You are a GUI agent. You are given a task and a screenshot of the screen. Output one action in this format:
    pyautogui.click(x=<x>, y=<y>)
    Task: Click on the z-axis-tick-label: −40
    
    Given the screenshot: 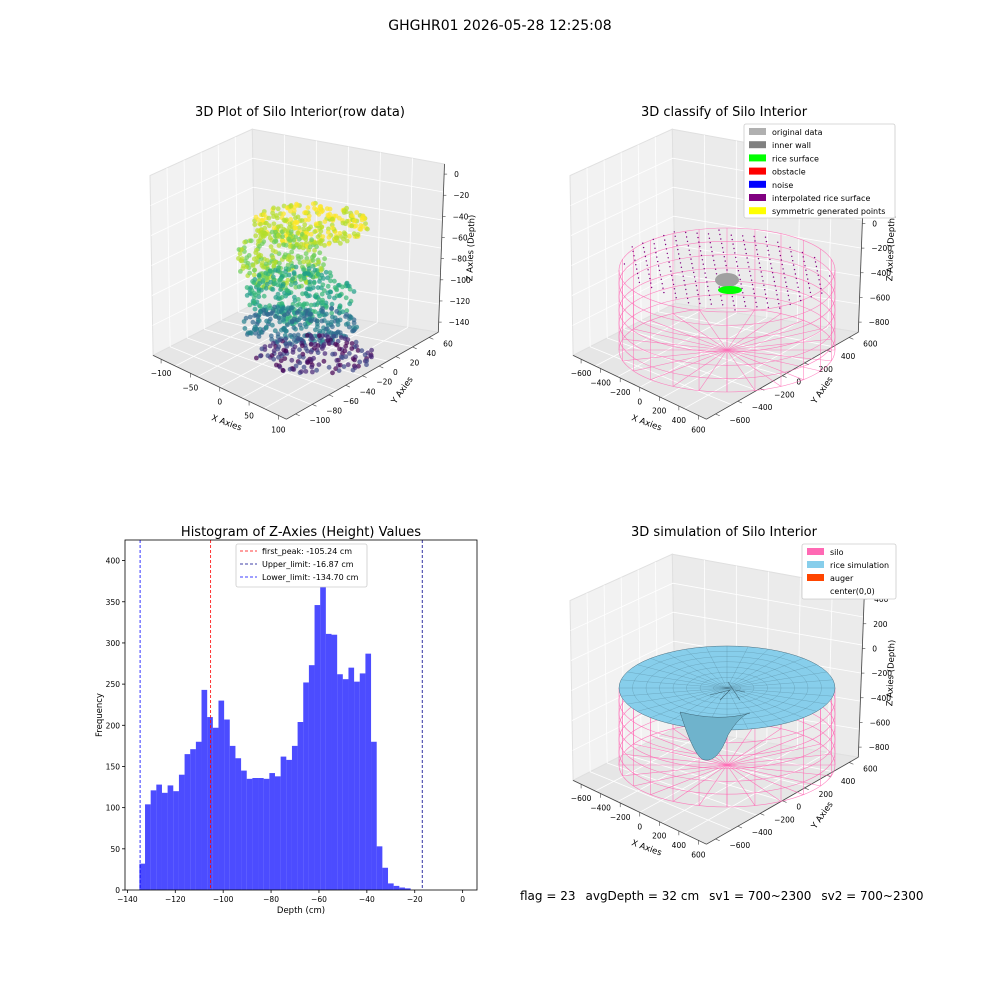 What is the action you would take?
    pyautogui.click(x=461, y=216)
    